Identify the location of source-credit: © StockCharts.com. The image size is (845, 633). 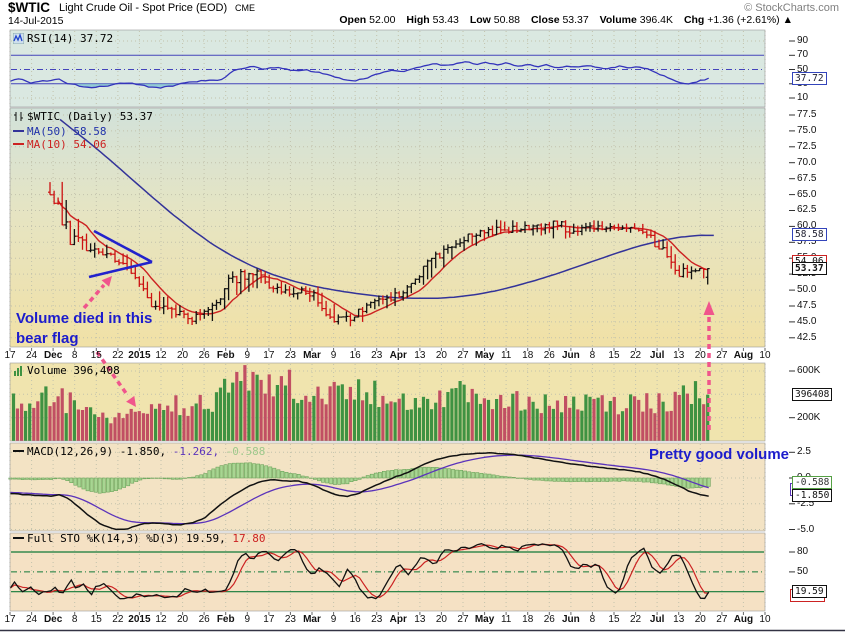
(791, 8).